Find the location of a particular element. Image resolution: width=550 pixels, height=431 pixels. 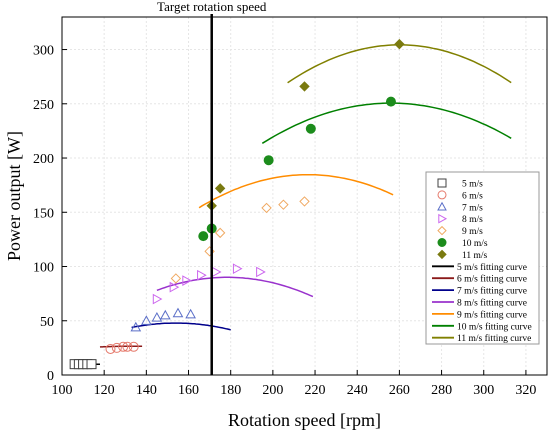

legend-label: 10 m/s is located at coordinates (475, 244).